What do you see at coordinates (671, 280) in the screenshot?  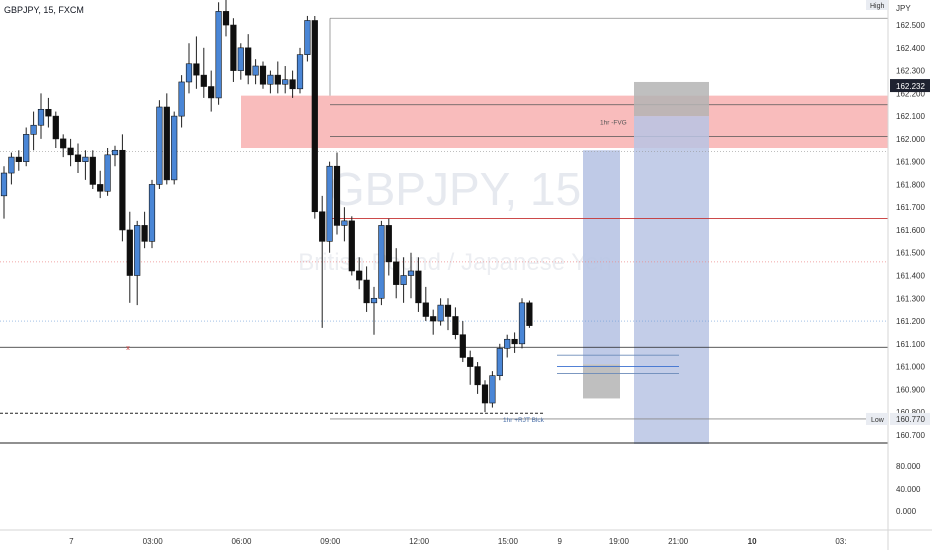 I see `position-target-box` at bounding box center [671, 280].